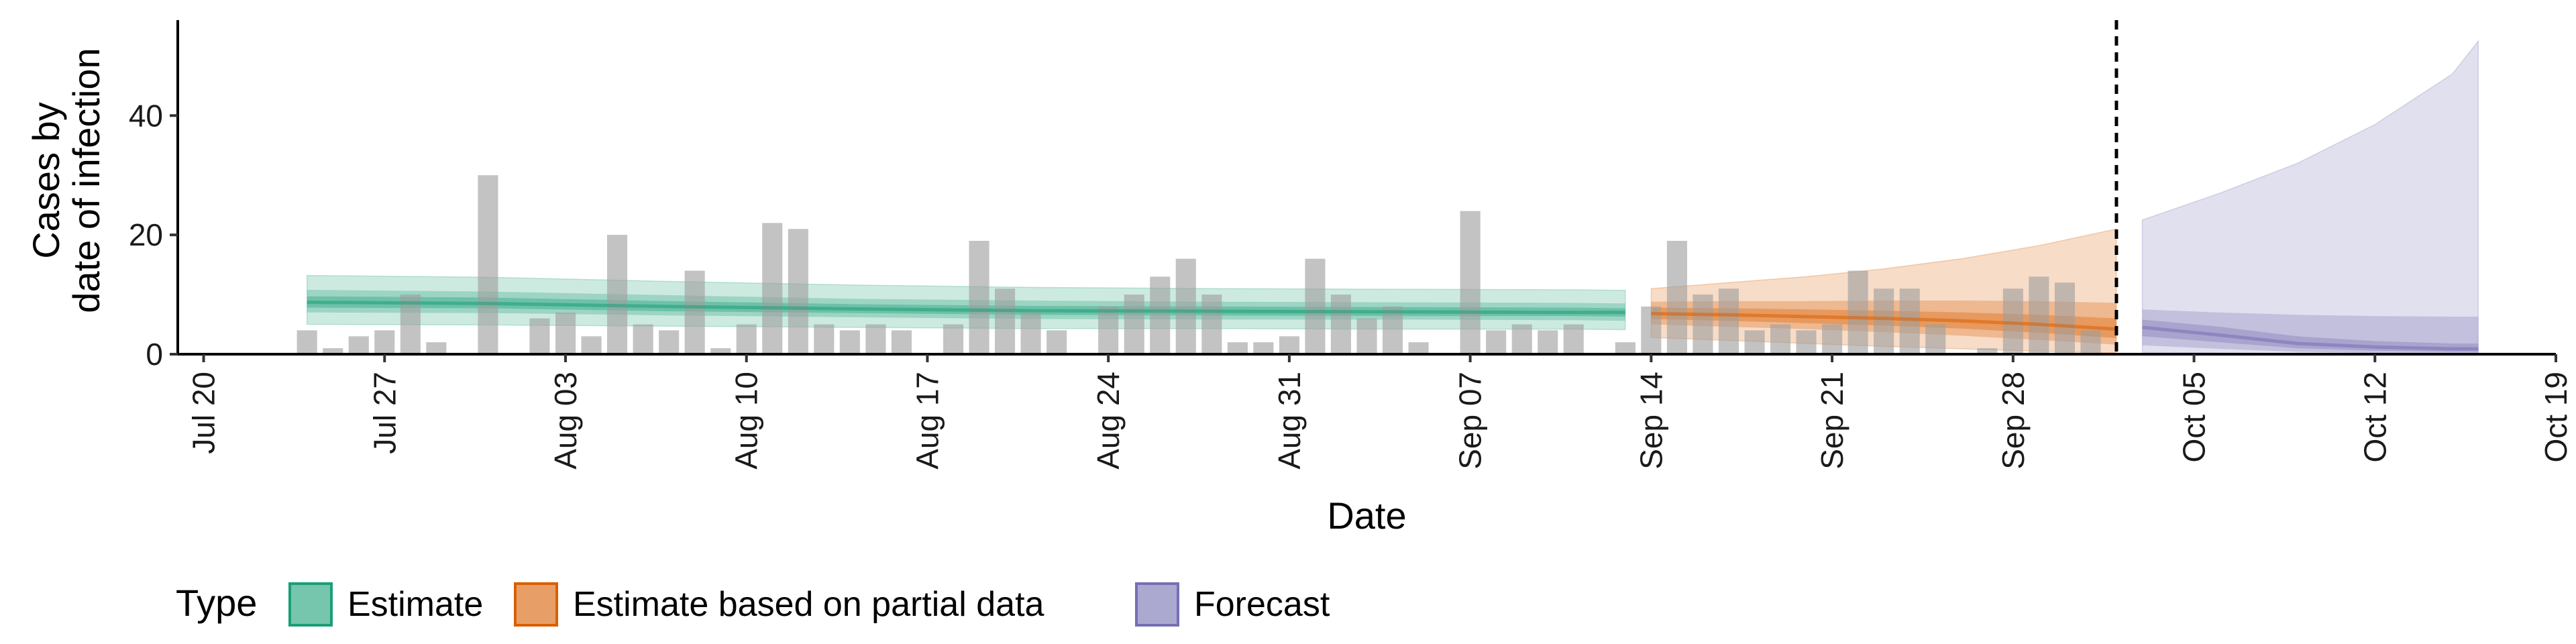  Describe the element at coordinates (1366, 515) in the screenshot. I see `x-axis-title: Date` at that location.